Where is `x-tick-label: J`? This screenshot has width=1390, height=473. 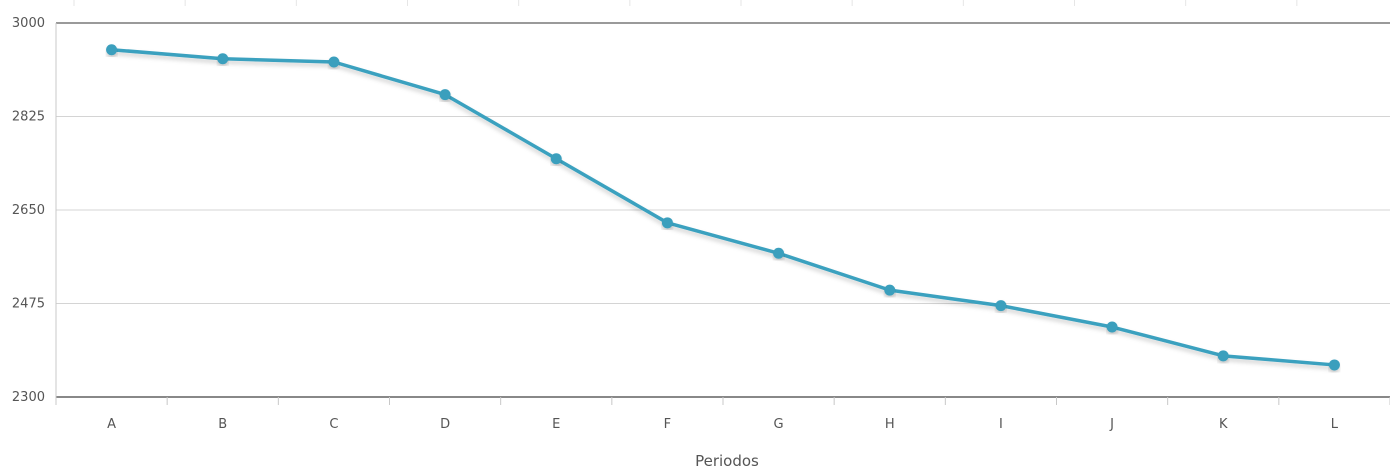
x-tick-label: J is located at coordinates (1111, 424).